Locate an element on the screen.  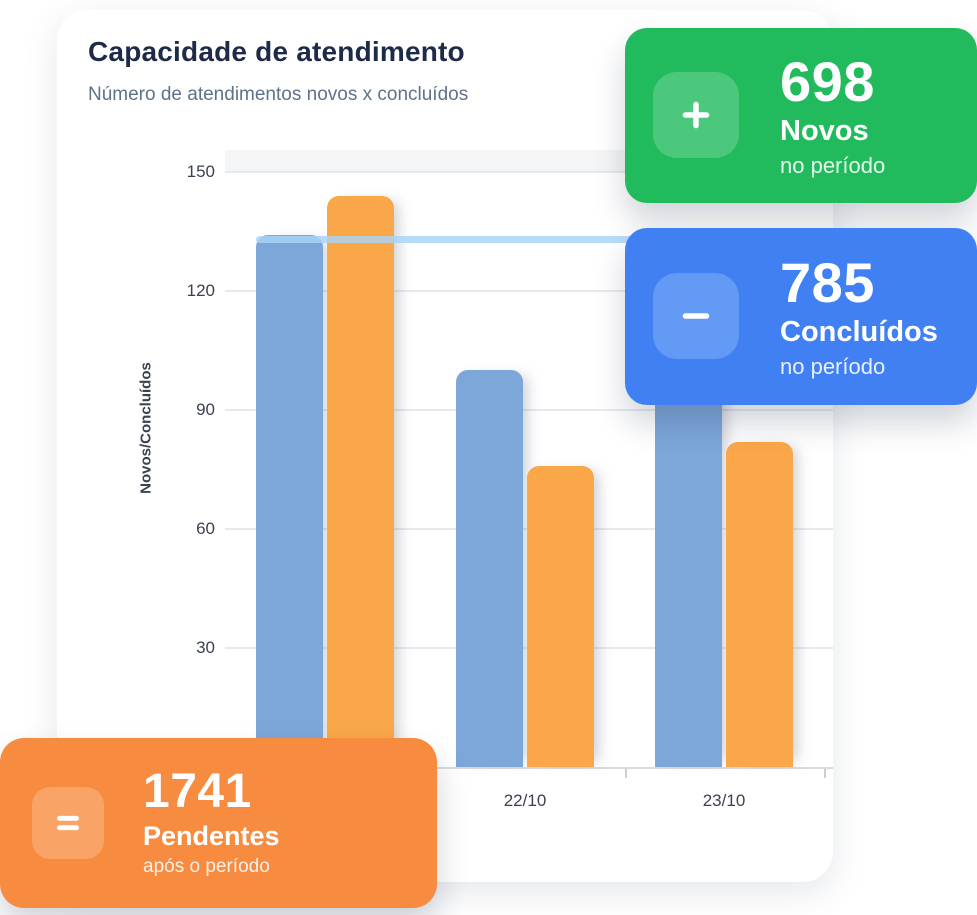
x-axis-labels: 22/10 23/10 is located at coordinates (529, 804).